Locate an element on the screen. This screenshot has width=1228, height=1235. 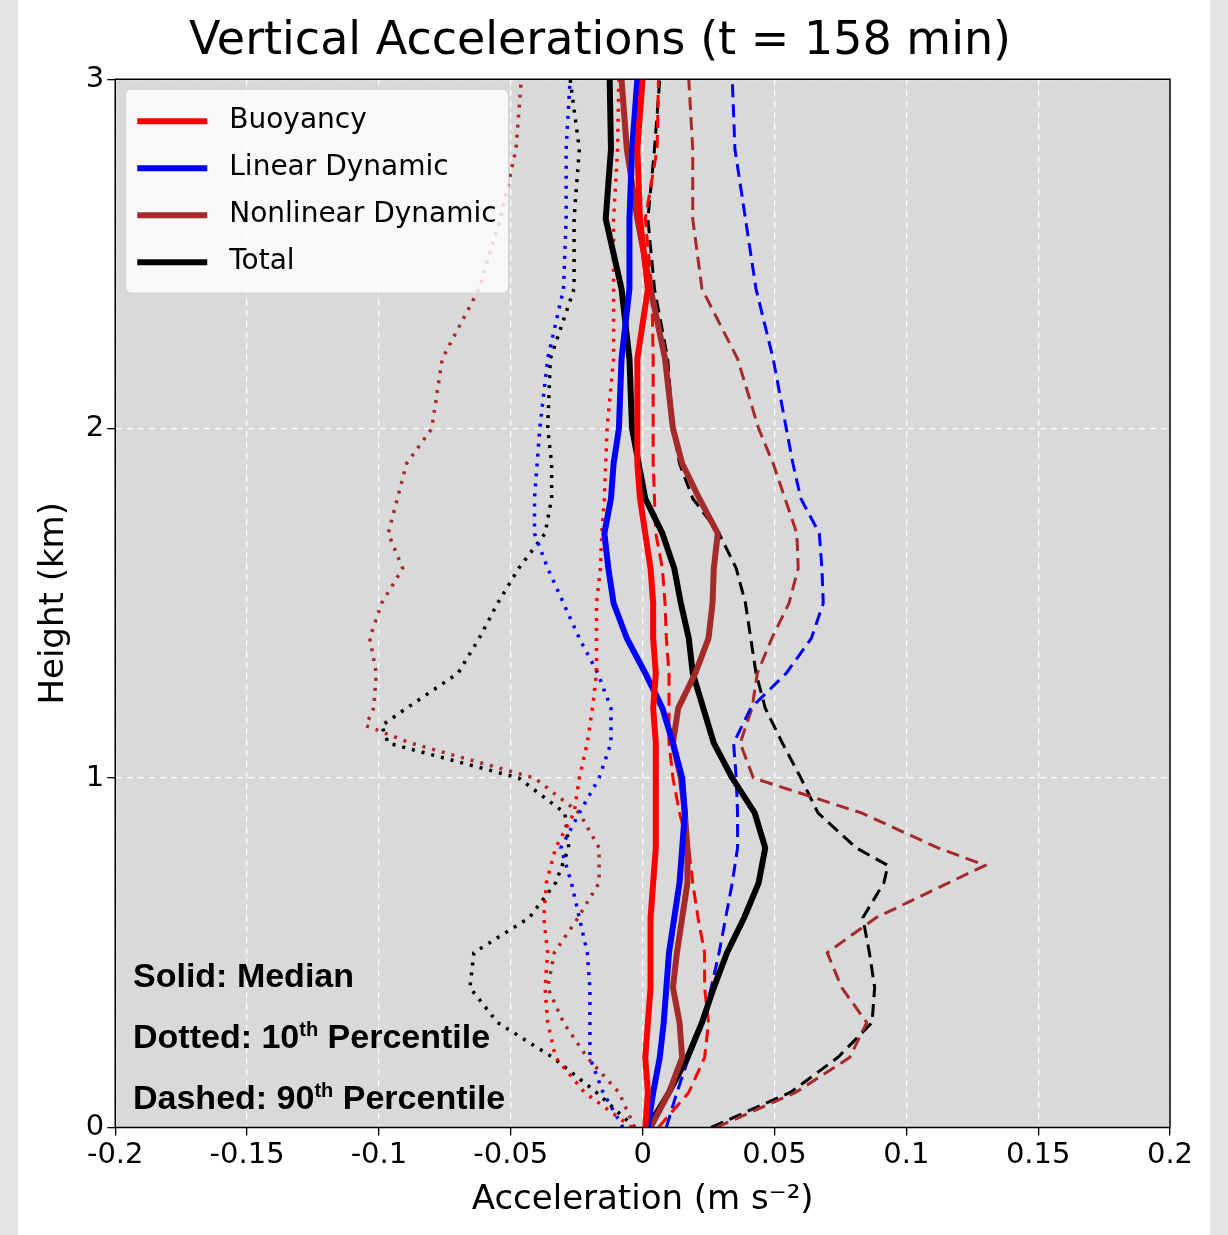
annotation: Dotted: 10$^{th}$ Percentile is located at coordinates (312, 1037).